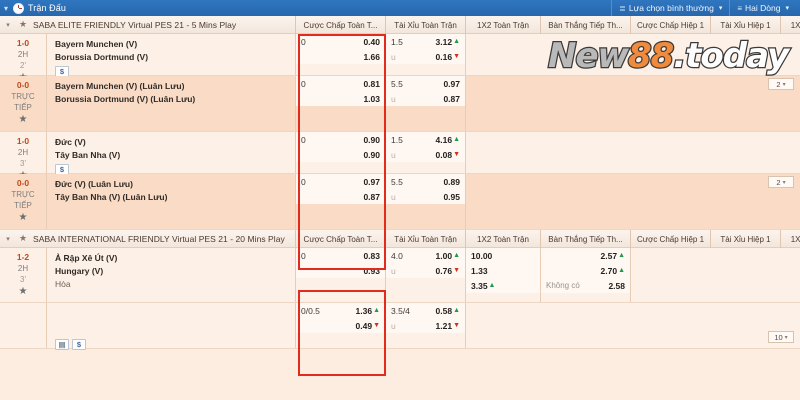  I want to click on match-row: ▤ $ 0/0.5 1.36 ▲ 0.49 ▼ 3.5/4, so click(400, 327).